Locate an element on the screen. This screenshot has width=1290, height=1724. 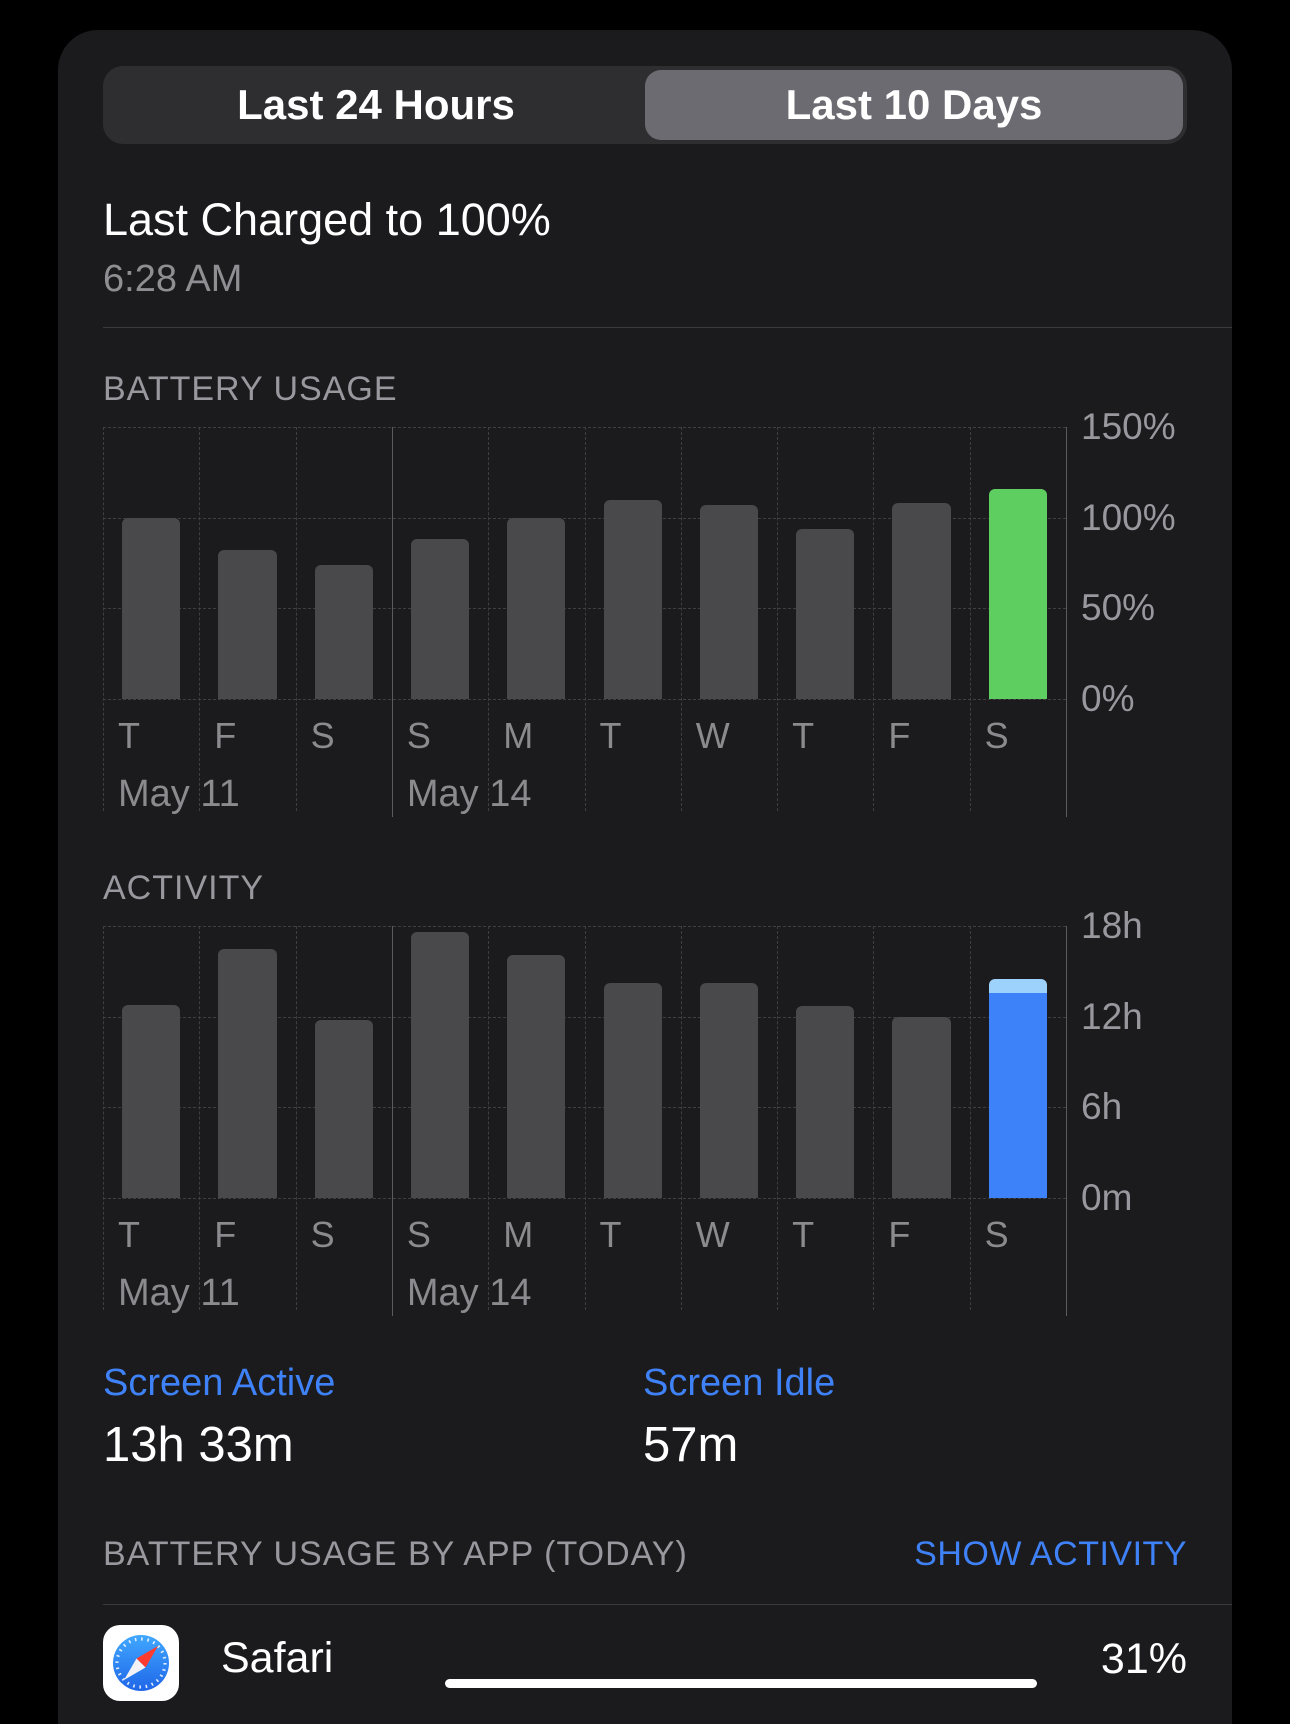
divider is located at coordinates (667, 1604).